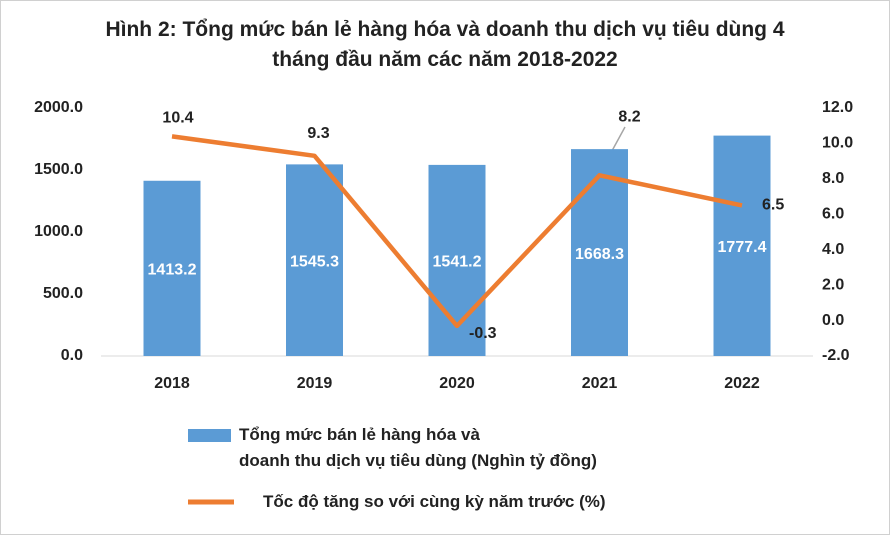 The image size is (890, 535). What do you see at coordinates (209, 435) in the screenshot?
I see `legend-swatch` at bounding box center [209, 435].